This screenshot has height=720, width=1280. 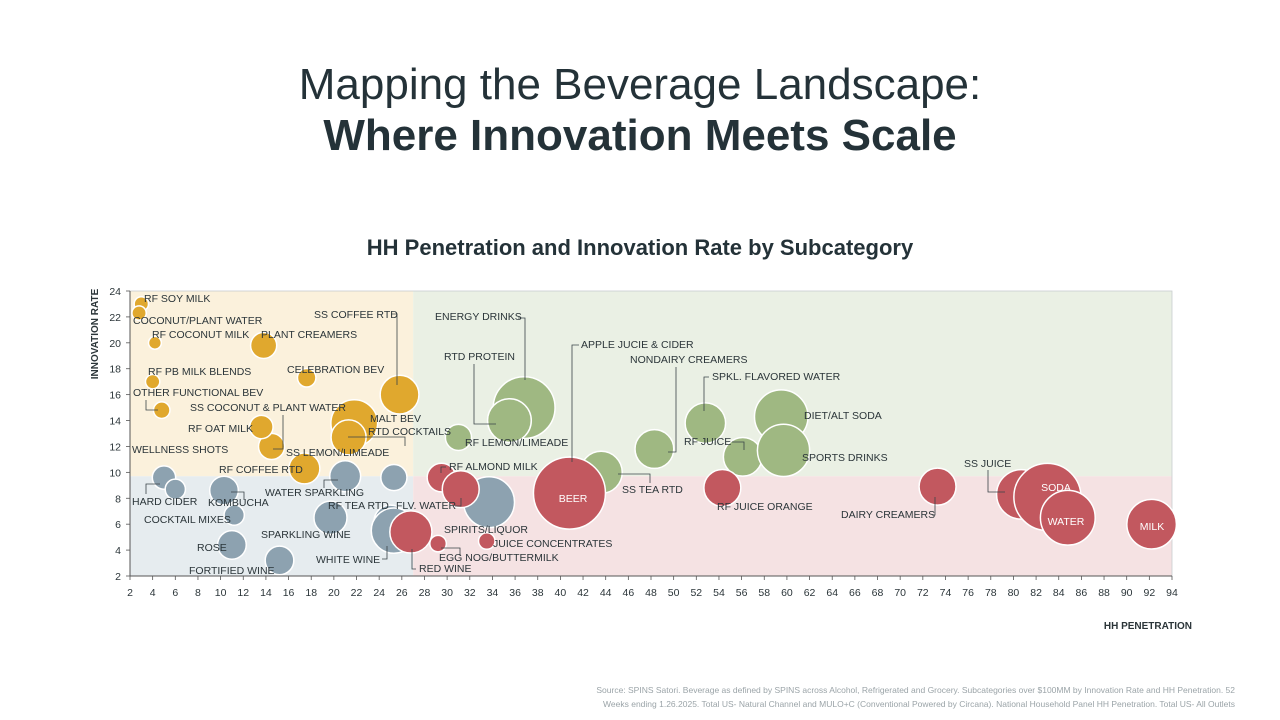 I want to click on label-beer: BEER, so click(x=573, y=499).